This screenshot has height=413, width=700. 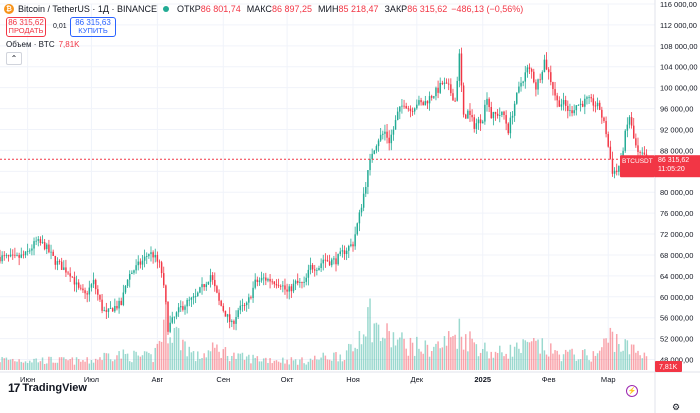 I want to click on sell-button: 86 315,62 ПРОДАТЬ, so click(x=26, y=27).